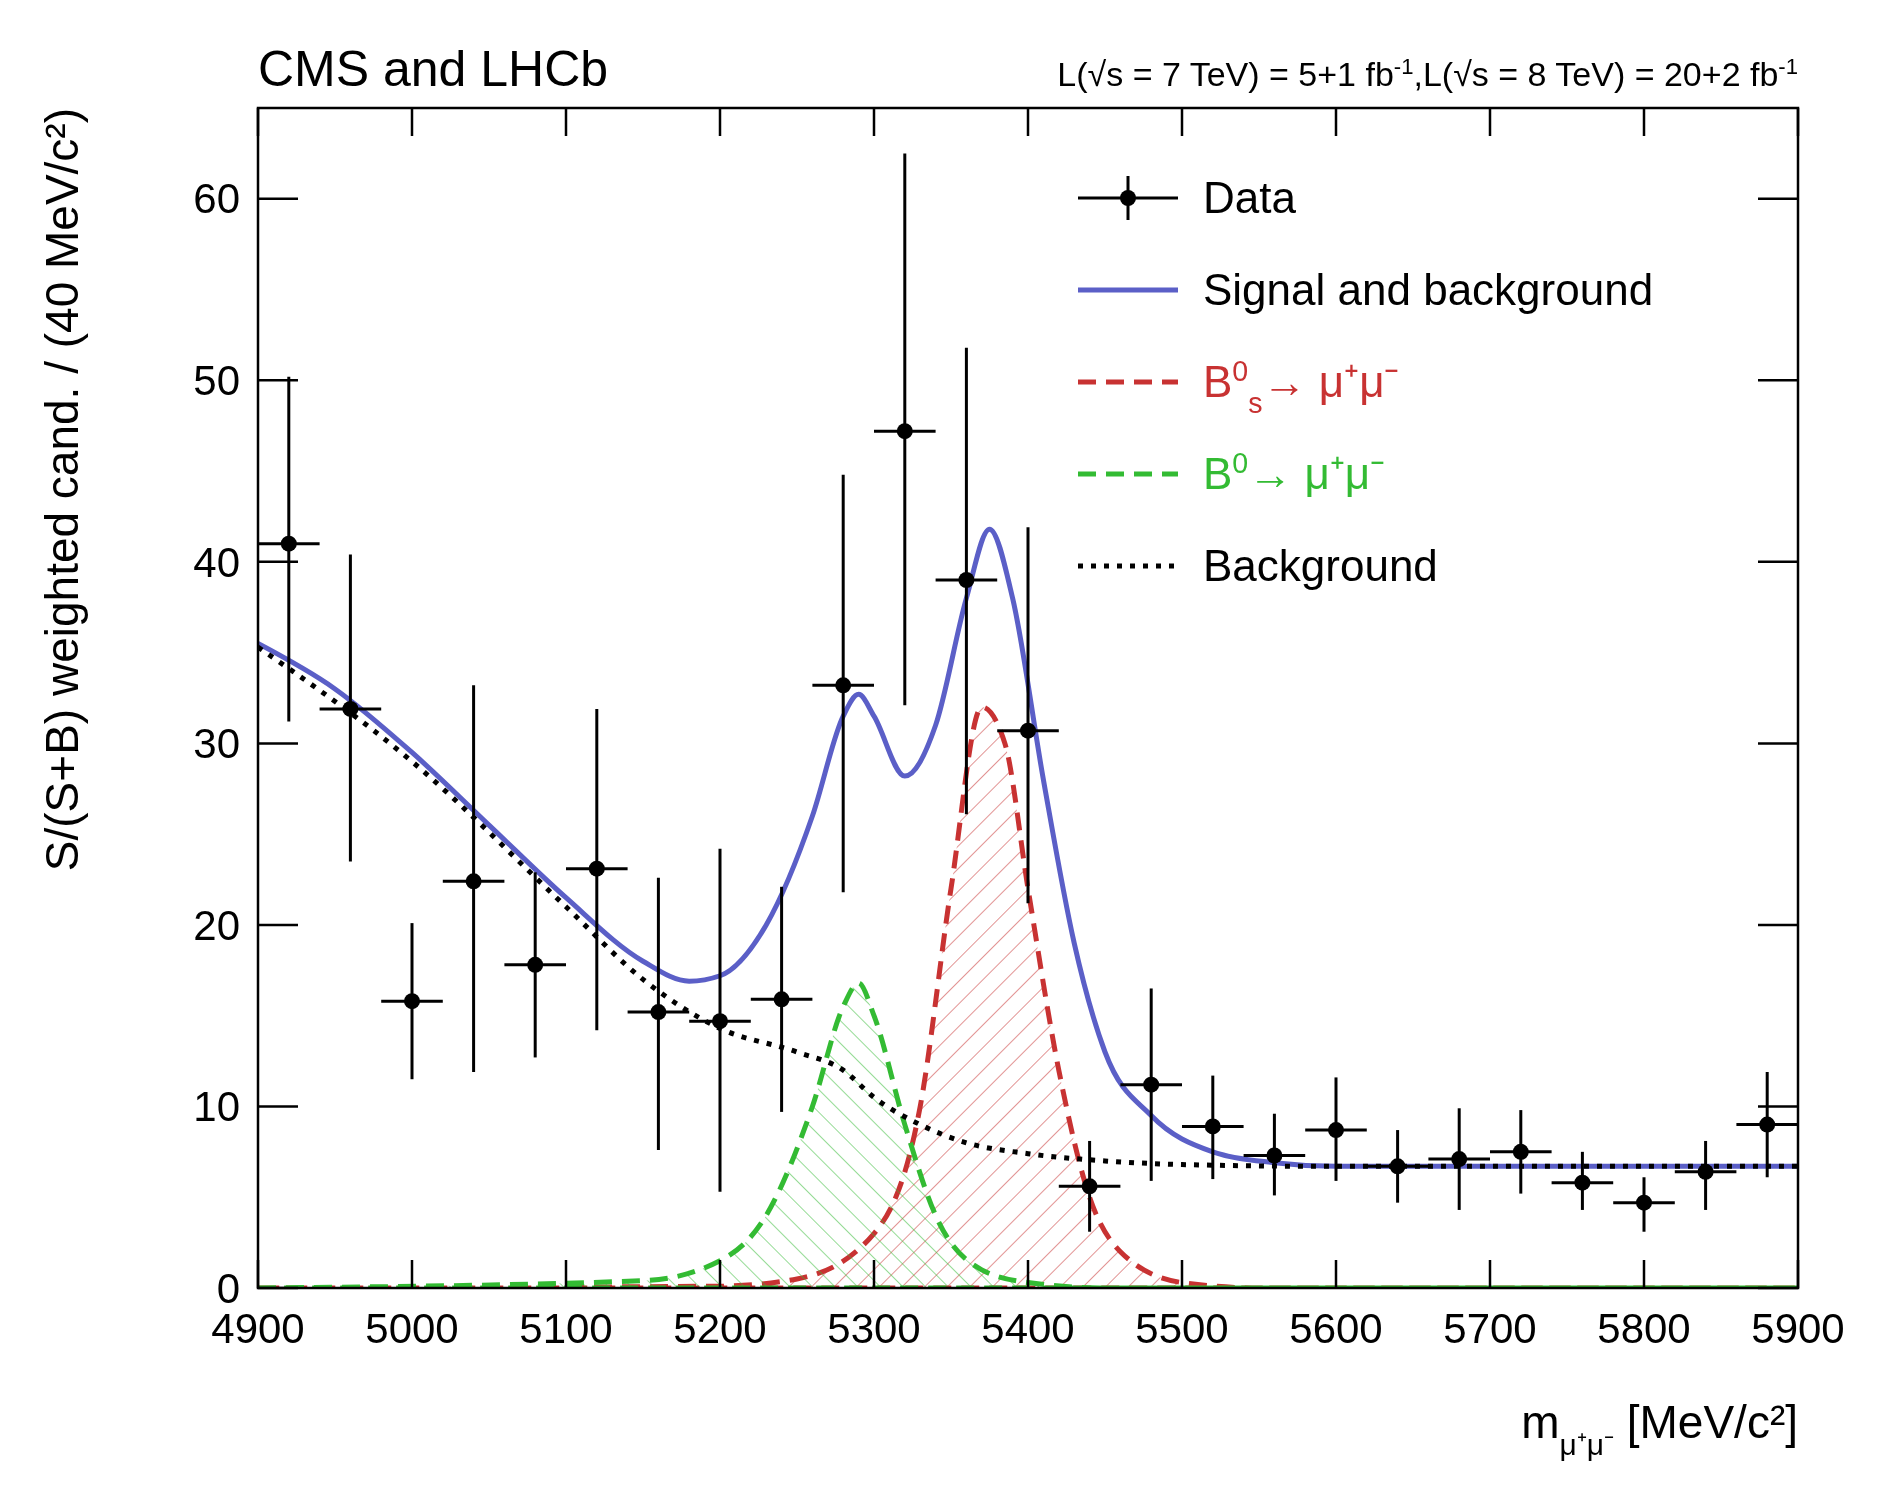 The width and height of the screenshot is (1884, 1493). I want to click on x-tick-label: 5300, so click(874, 1328).